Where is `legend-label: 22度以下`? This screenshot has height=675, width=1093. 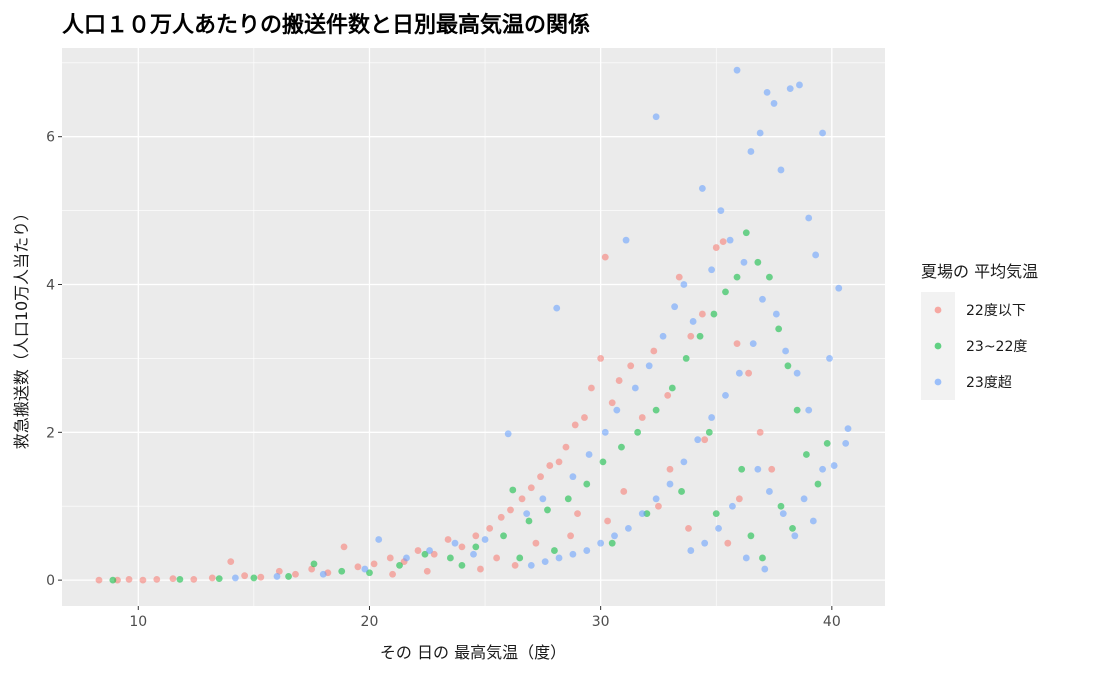 legend-label: 22度以下 is located at coordinates (996, 311).